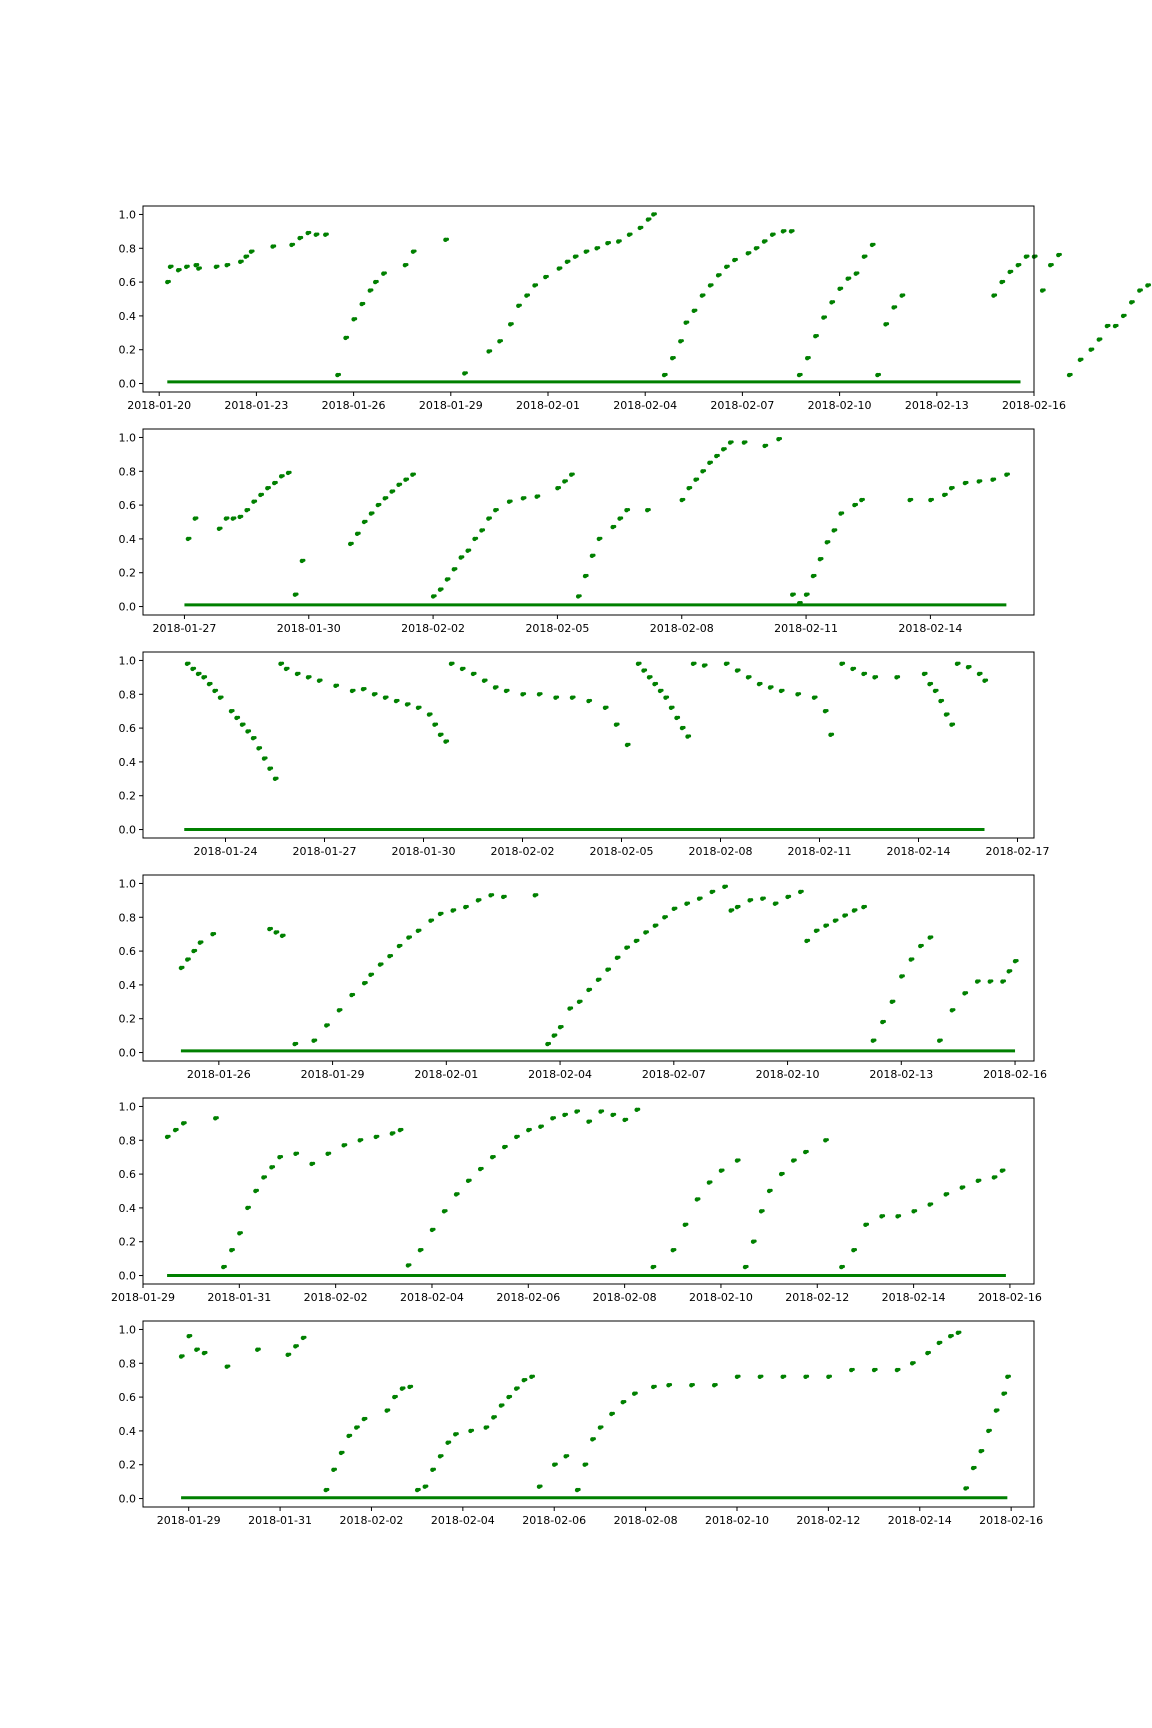 This screenshot has width=1152, height=1728. What do you see at coordinates (128, 883) in the screenshot?
I see `y-tick-label: 1.0` at bounding box center [128, 883].